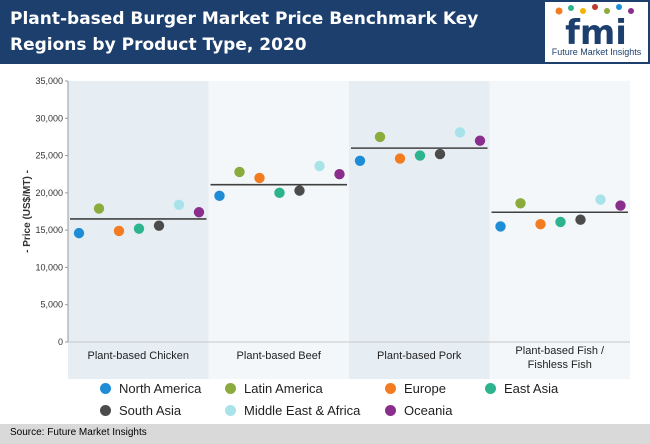 Image resolution: width=650 pixels, height=444 pixels. I want to click on source-note: Source: Future Market Insights, so click(78, 432).